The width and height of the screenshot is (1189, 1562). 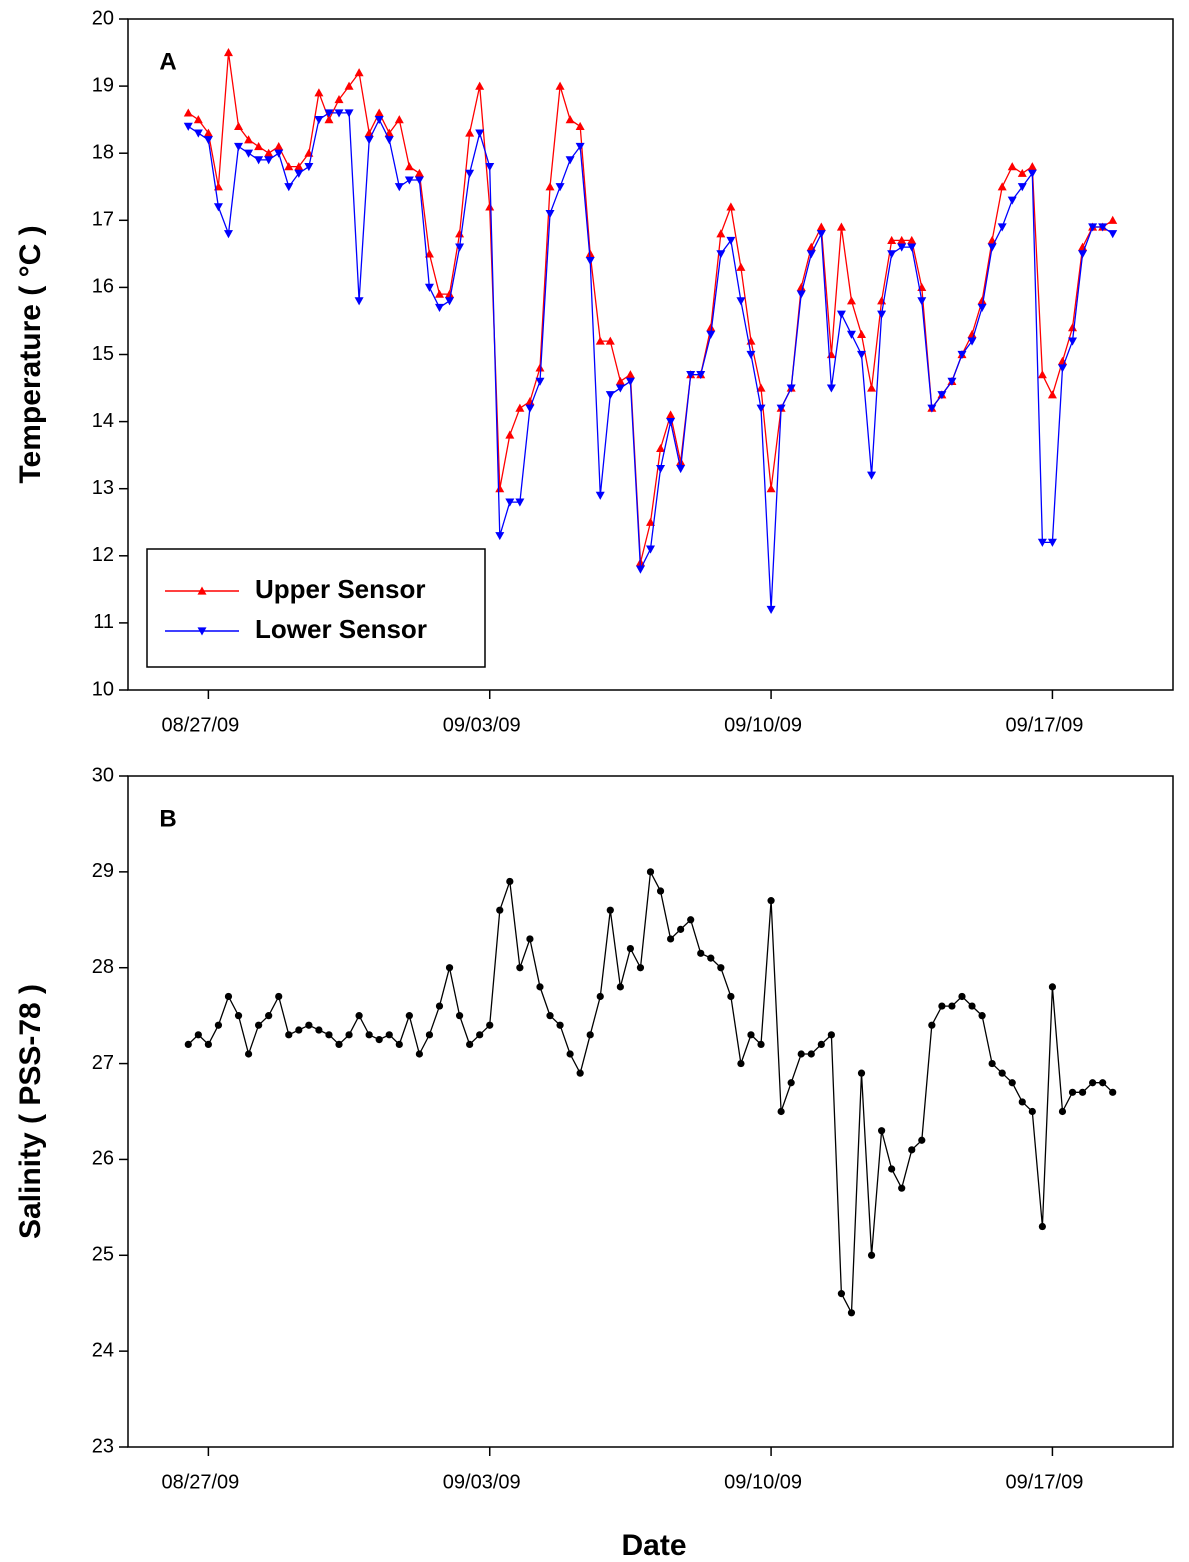 What do you see at coordinates (103, 1159) in the screenshot?
I see `y-tick-label: 26` at bounding box center [103, 1159].